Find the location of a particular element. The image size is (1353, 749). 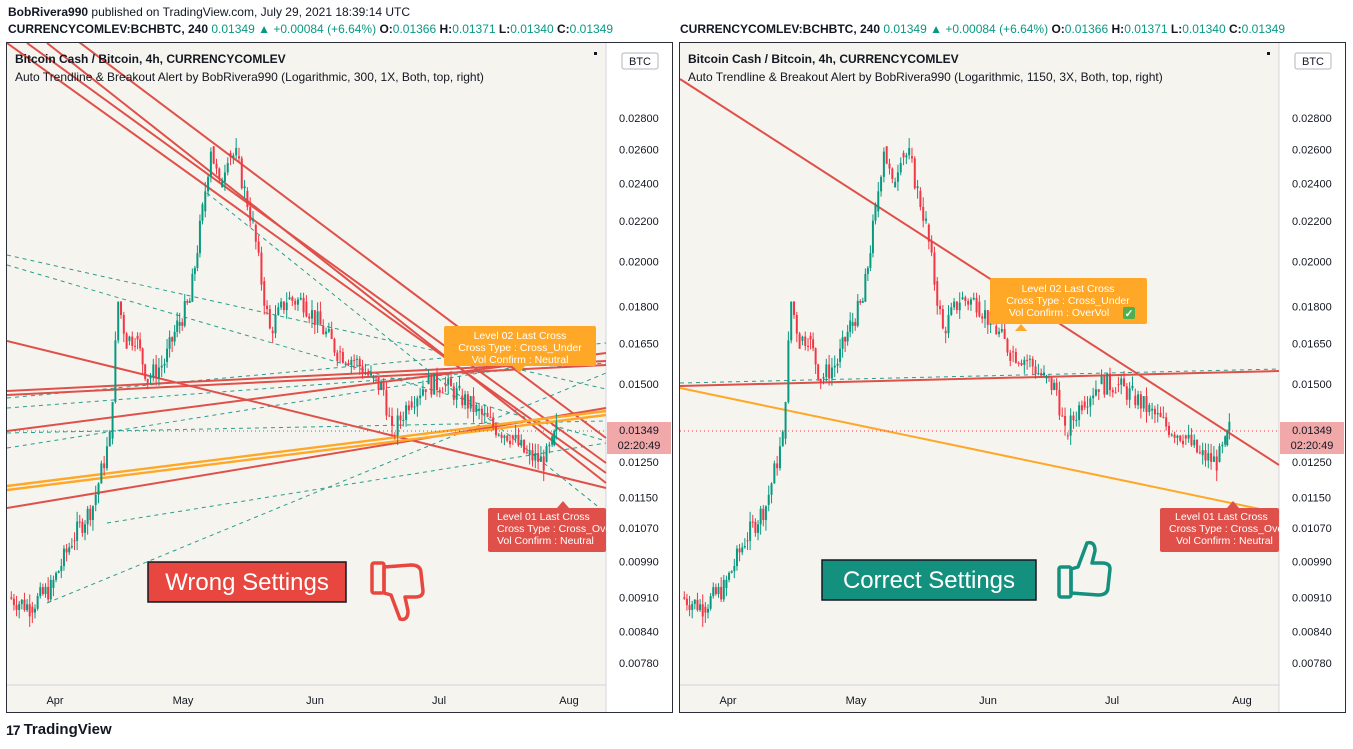

level01-line2: Cross Type : Cross_Over is located at coordinates (1228, 529).